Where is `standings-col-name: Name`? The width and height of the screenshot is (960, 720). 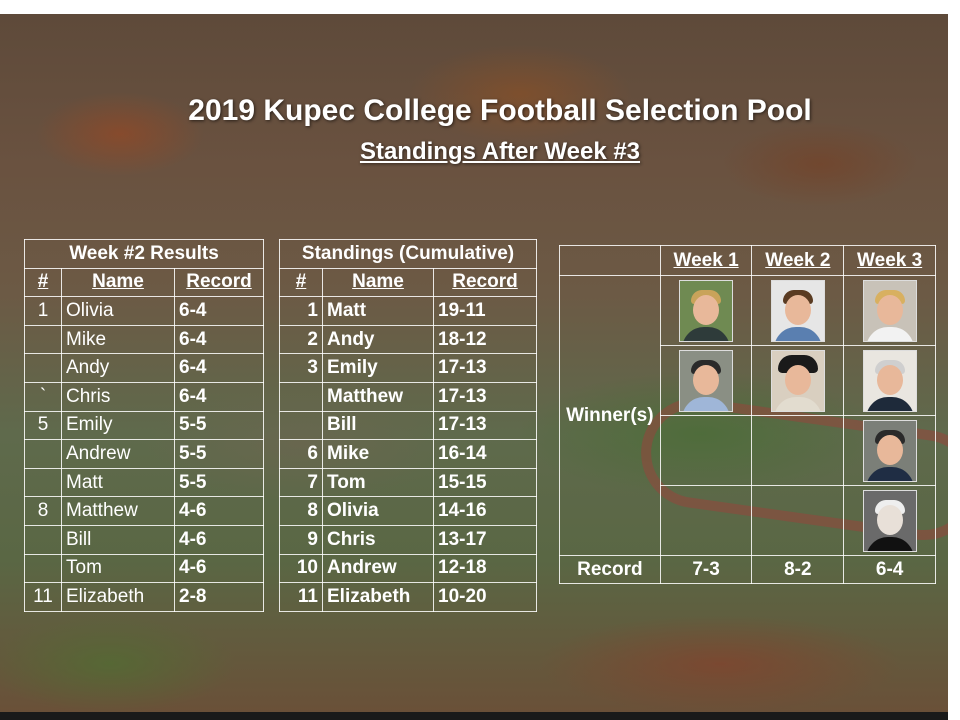
standings-col-name: Name is located at coordinates (378, 282).